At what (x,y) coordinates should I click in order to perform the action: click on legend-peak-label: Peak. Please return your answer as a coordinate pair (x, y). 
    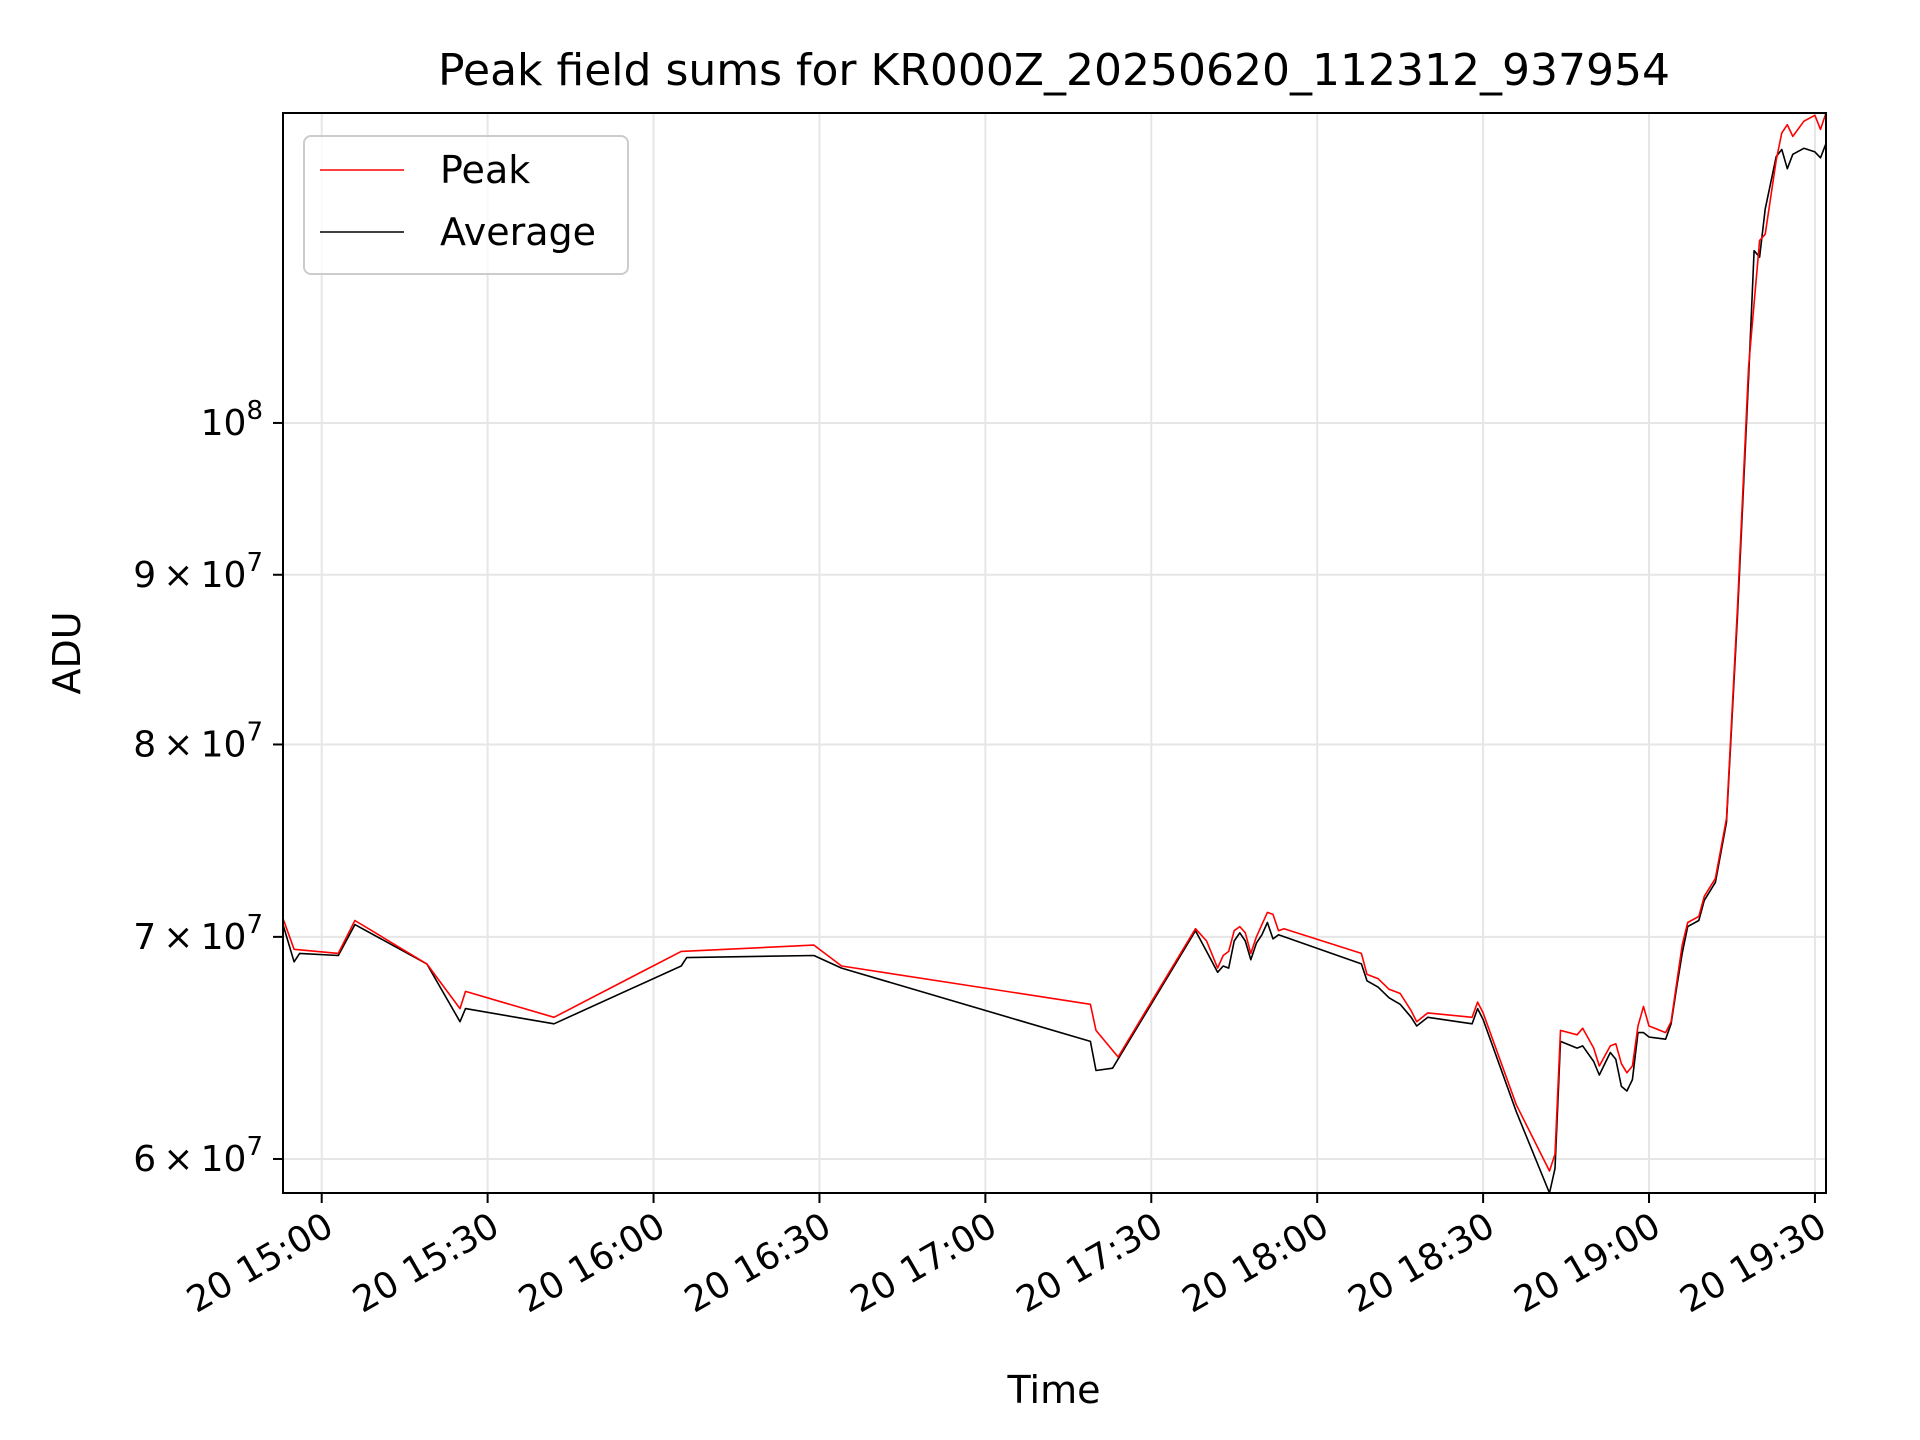
    Looking at the image, I should click on (485, 170).